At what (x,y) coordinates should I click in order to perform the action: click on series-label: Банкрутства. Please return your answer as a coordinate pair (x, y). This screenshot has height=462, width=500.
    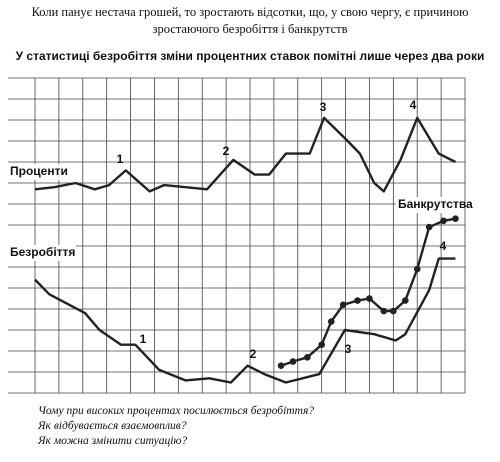
    Looking at the image, I should click on (435, 204).